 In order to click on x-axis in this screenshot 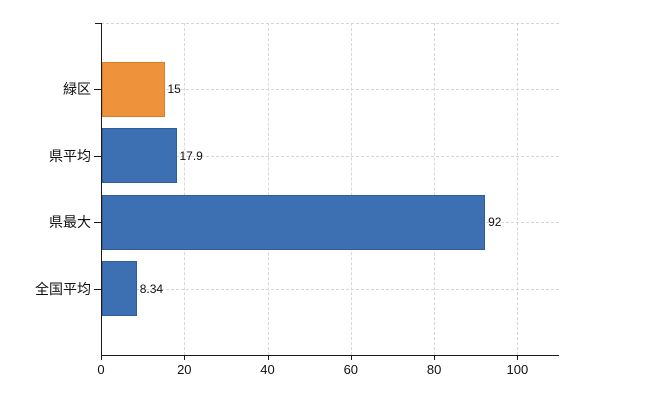, I will do `click(330, 355)`.